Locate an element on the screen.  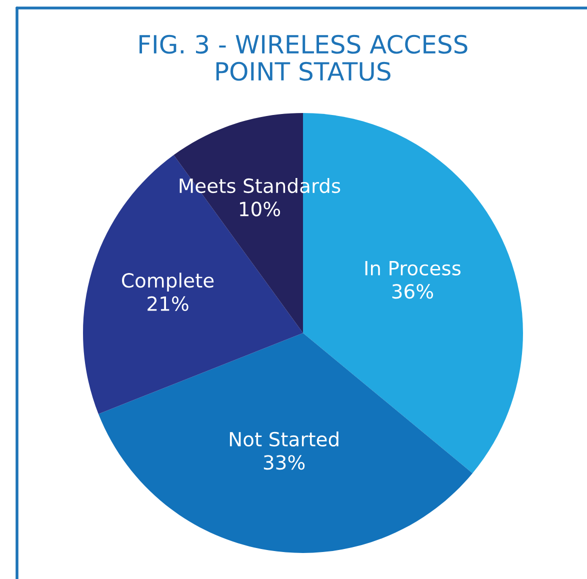
chart-title: FIG. 3 - WIRELESS ACCESS POINT STATUS is located at coordinates (304, 57).